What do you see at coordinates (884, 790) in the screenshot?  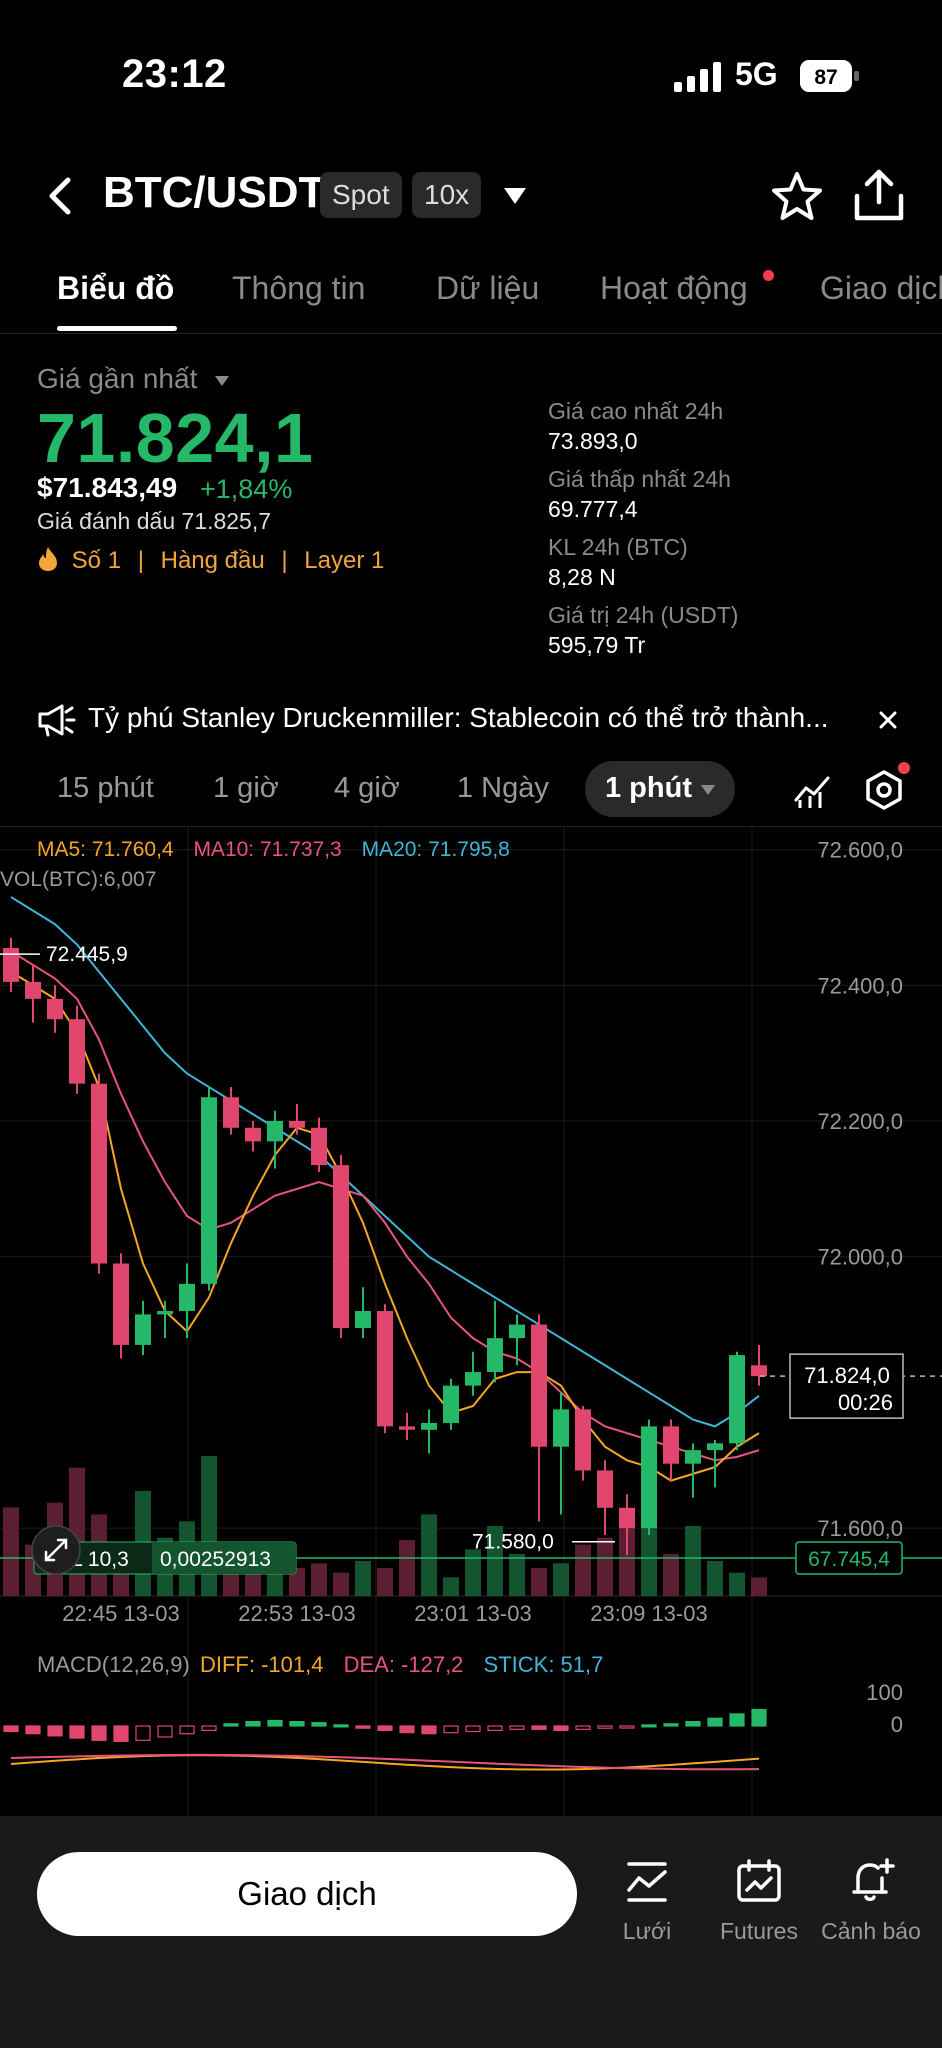 I see `settings-icon` at bounding box center [884, 790].